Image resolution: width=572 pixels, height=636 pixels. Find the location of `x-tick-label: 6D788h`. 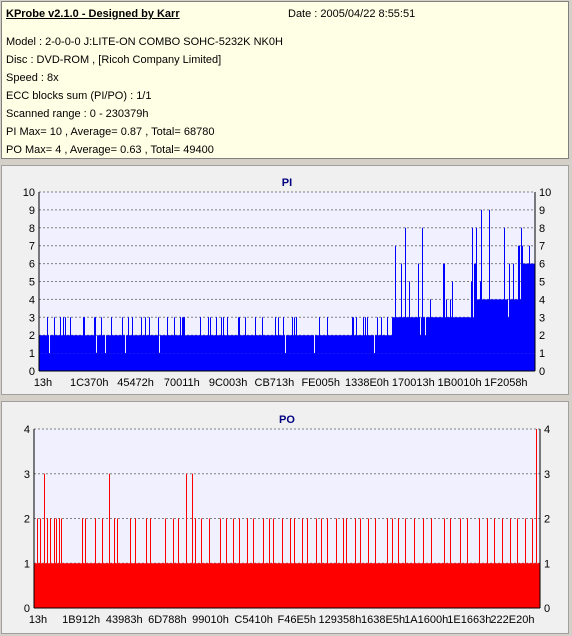

x-tick-label: 6D788h is located at coordinates (167, 620).